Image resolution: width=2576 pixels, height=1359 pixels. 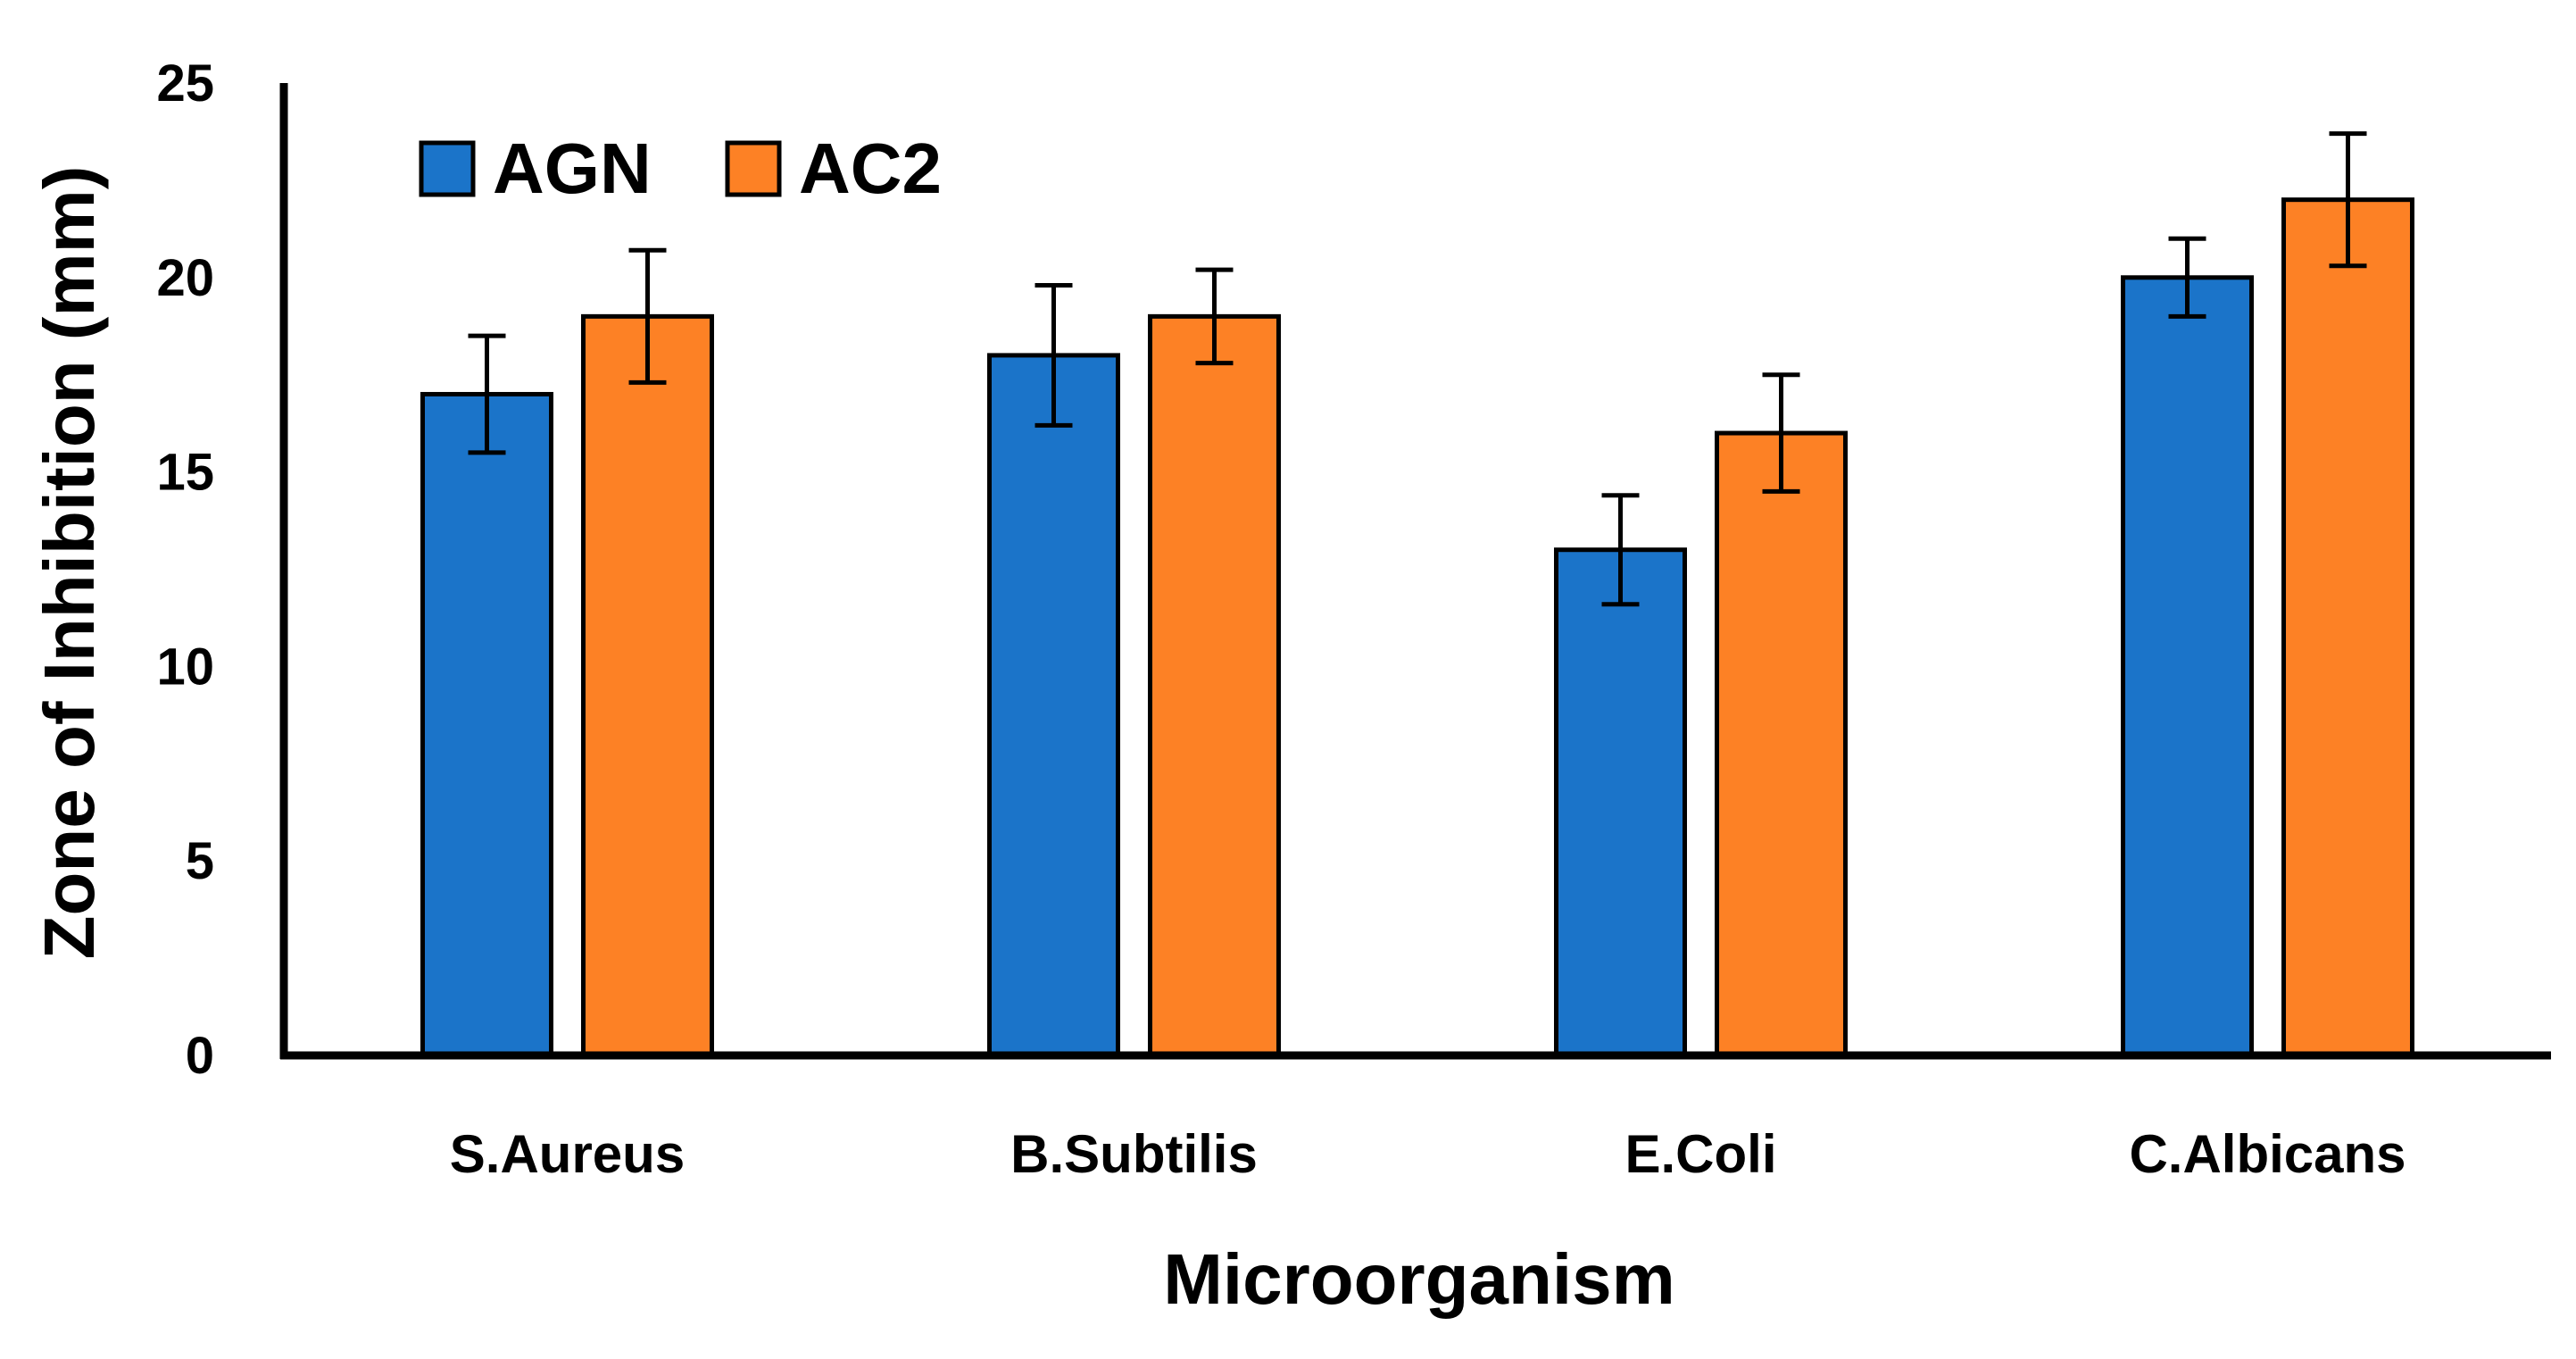 What do you see at coordinates (185, 667) in the screenshot?
I see `y-tick-label: 10` at bounding box center [185, 667].